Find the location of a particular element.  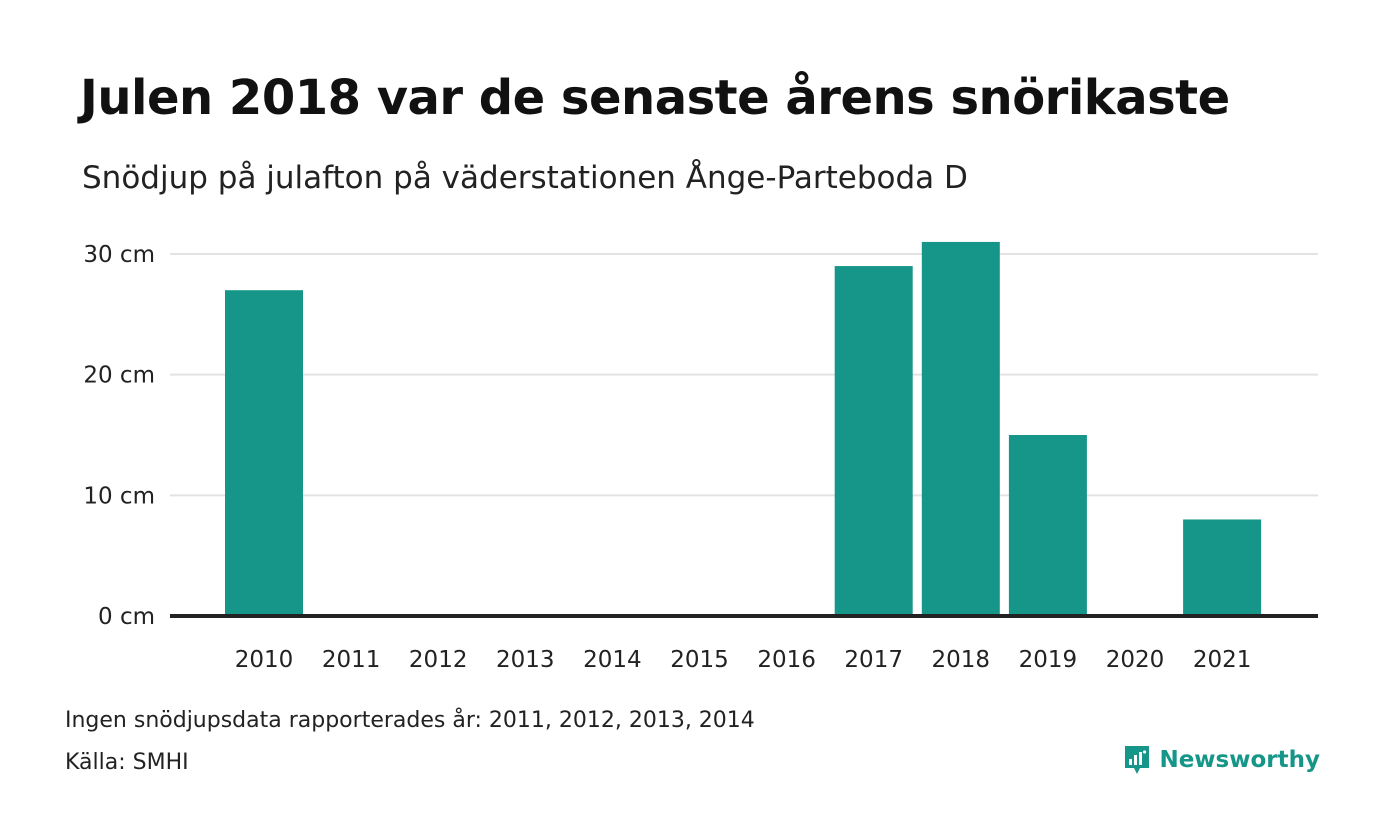

brand-logo: Newsworthy is located at coordinates (1221, 760).